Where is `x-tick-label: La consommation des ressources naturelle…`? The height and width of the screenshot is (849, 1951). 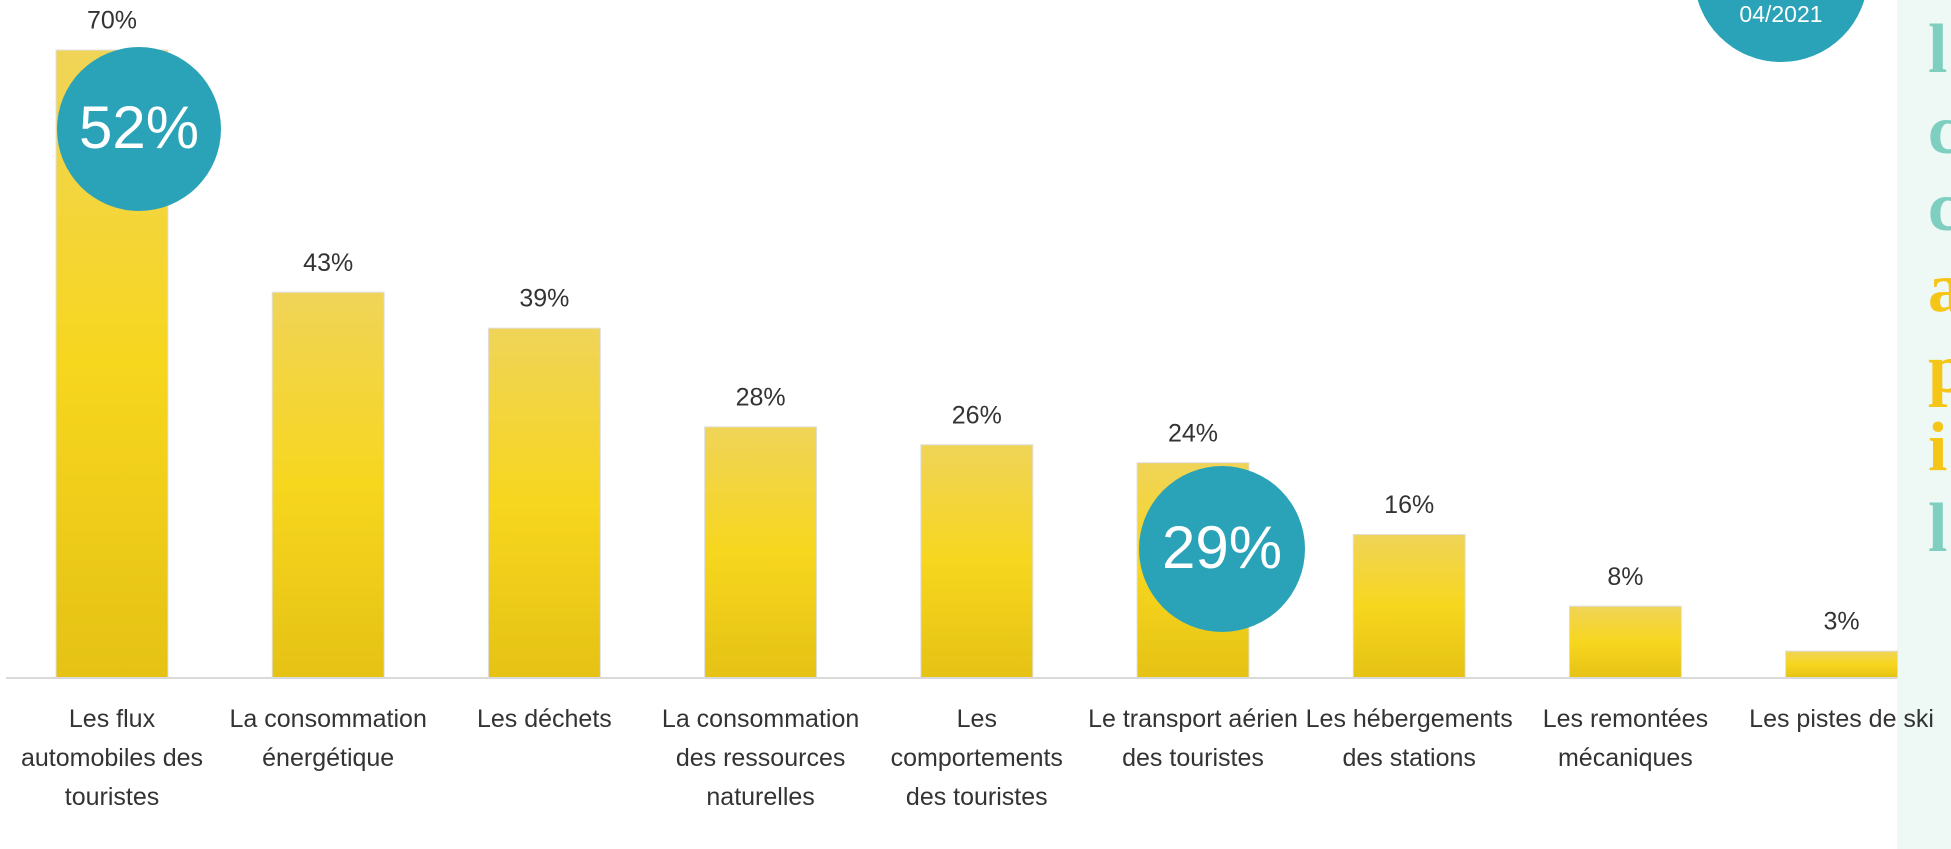
x-tick-label: La consommation des ressources naturelle… is located at coordinates (760, 758).